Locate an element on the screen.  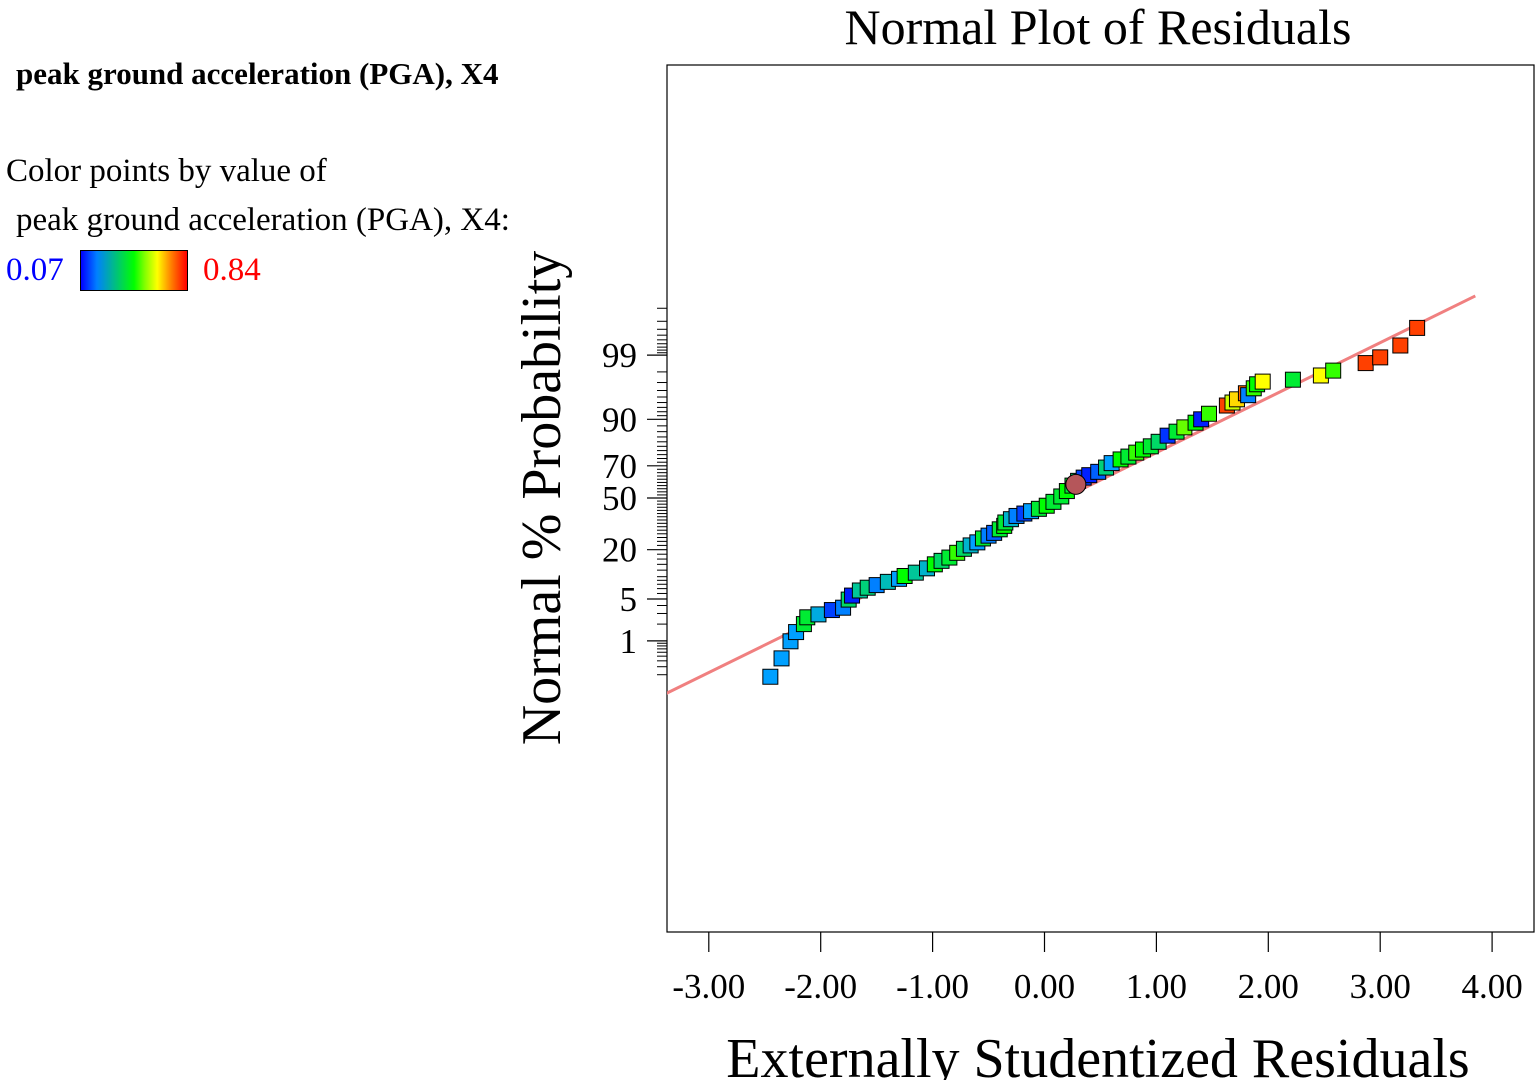
chart-title: Normal Plot of Residuals is located at coordinates (1098, 27).